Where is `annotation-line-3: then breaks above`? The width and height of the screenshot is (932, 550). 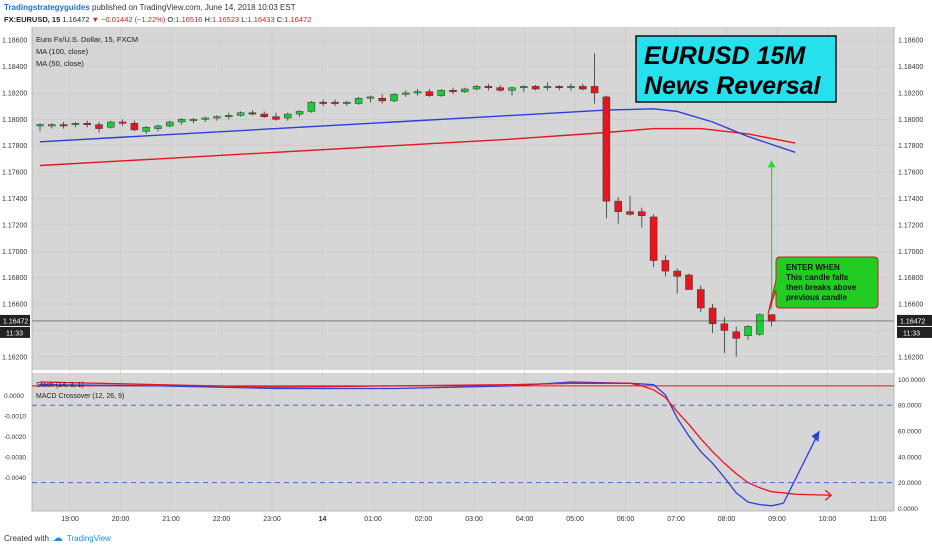 annotation-line-3: then breaks above is located at coordinates (821, 287).